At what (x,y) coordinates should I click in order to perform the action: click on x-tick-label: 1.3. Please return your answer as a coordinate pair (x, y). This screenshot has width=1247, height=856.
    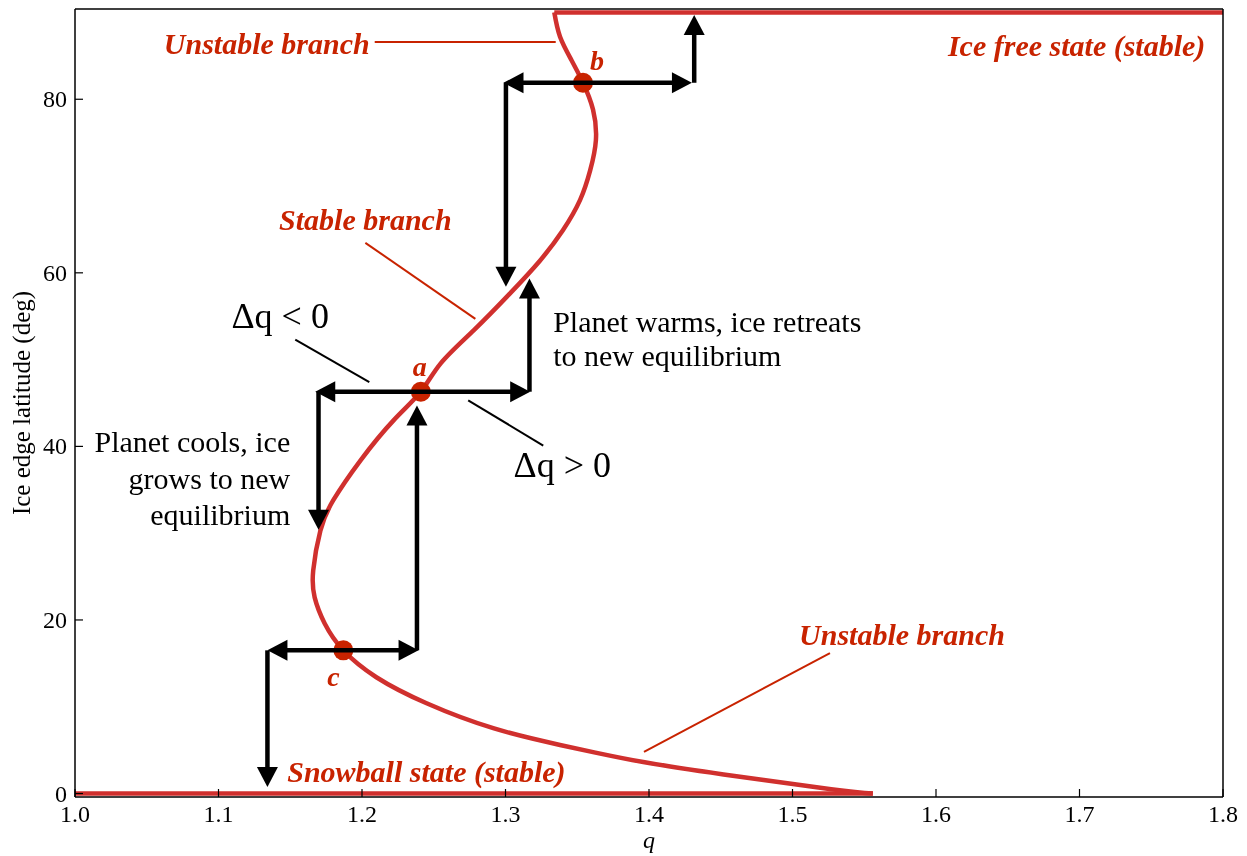
    Looking at the image, I should click on (505, 814).